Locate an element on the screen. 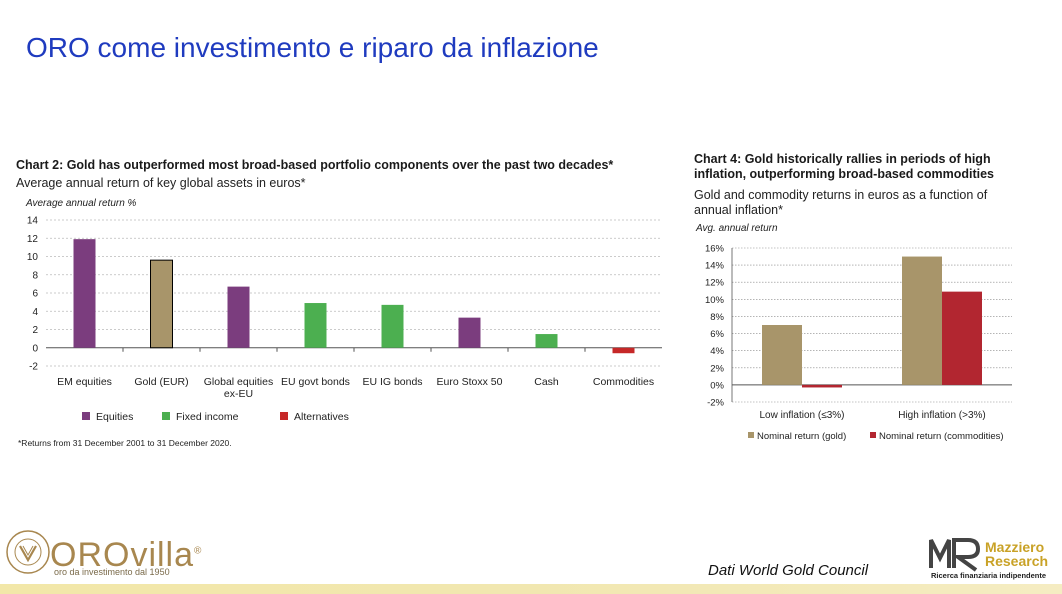  chart2-y-tick-label: 10 is located at coordinates (33, 257).